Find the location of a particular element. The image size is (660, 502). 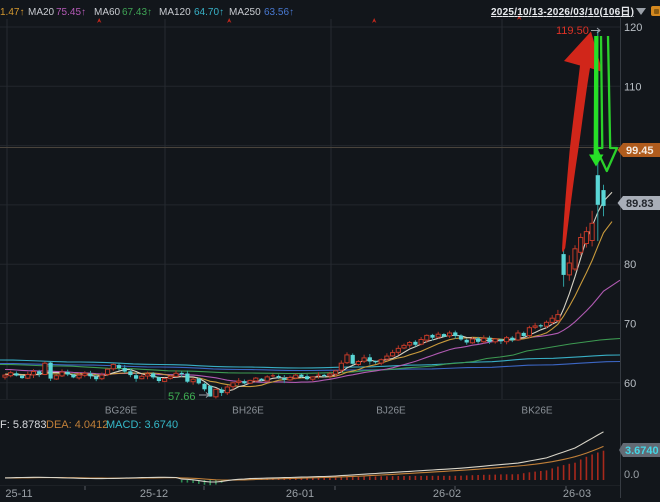

svg-text: MA20 is located at coordinates (41, 12).